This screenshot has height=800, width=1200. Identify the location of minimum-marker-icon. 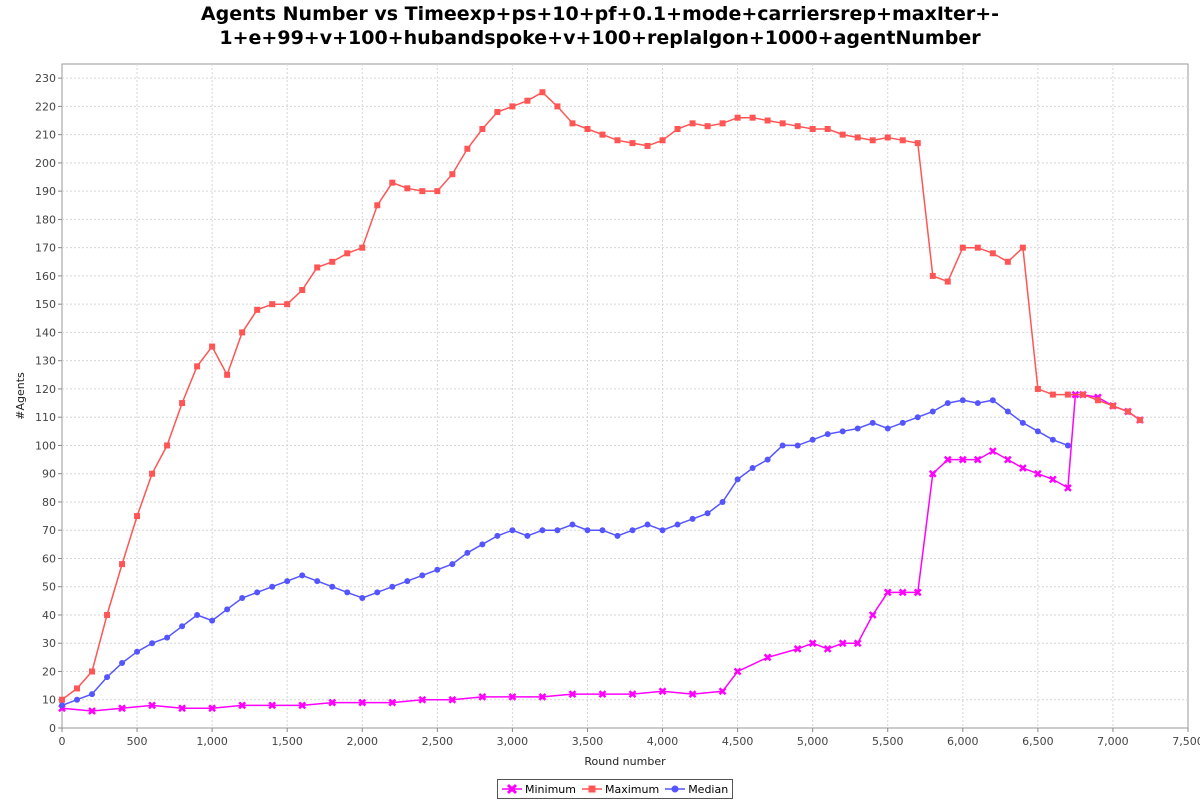
(512, 789).